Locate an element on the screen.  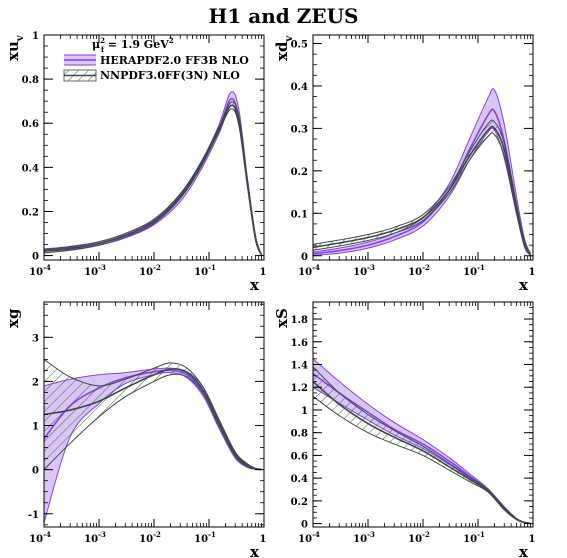
band-nnpdf-upper-xg is located at coordinates (153, 414).